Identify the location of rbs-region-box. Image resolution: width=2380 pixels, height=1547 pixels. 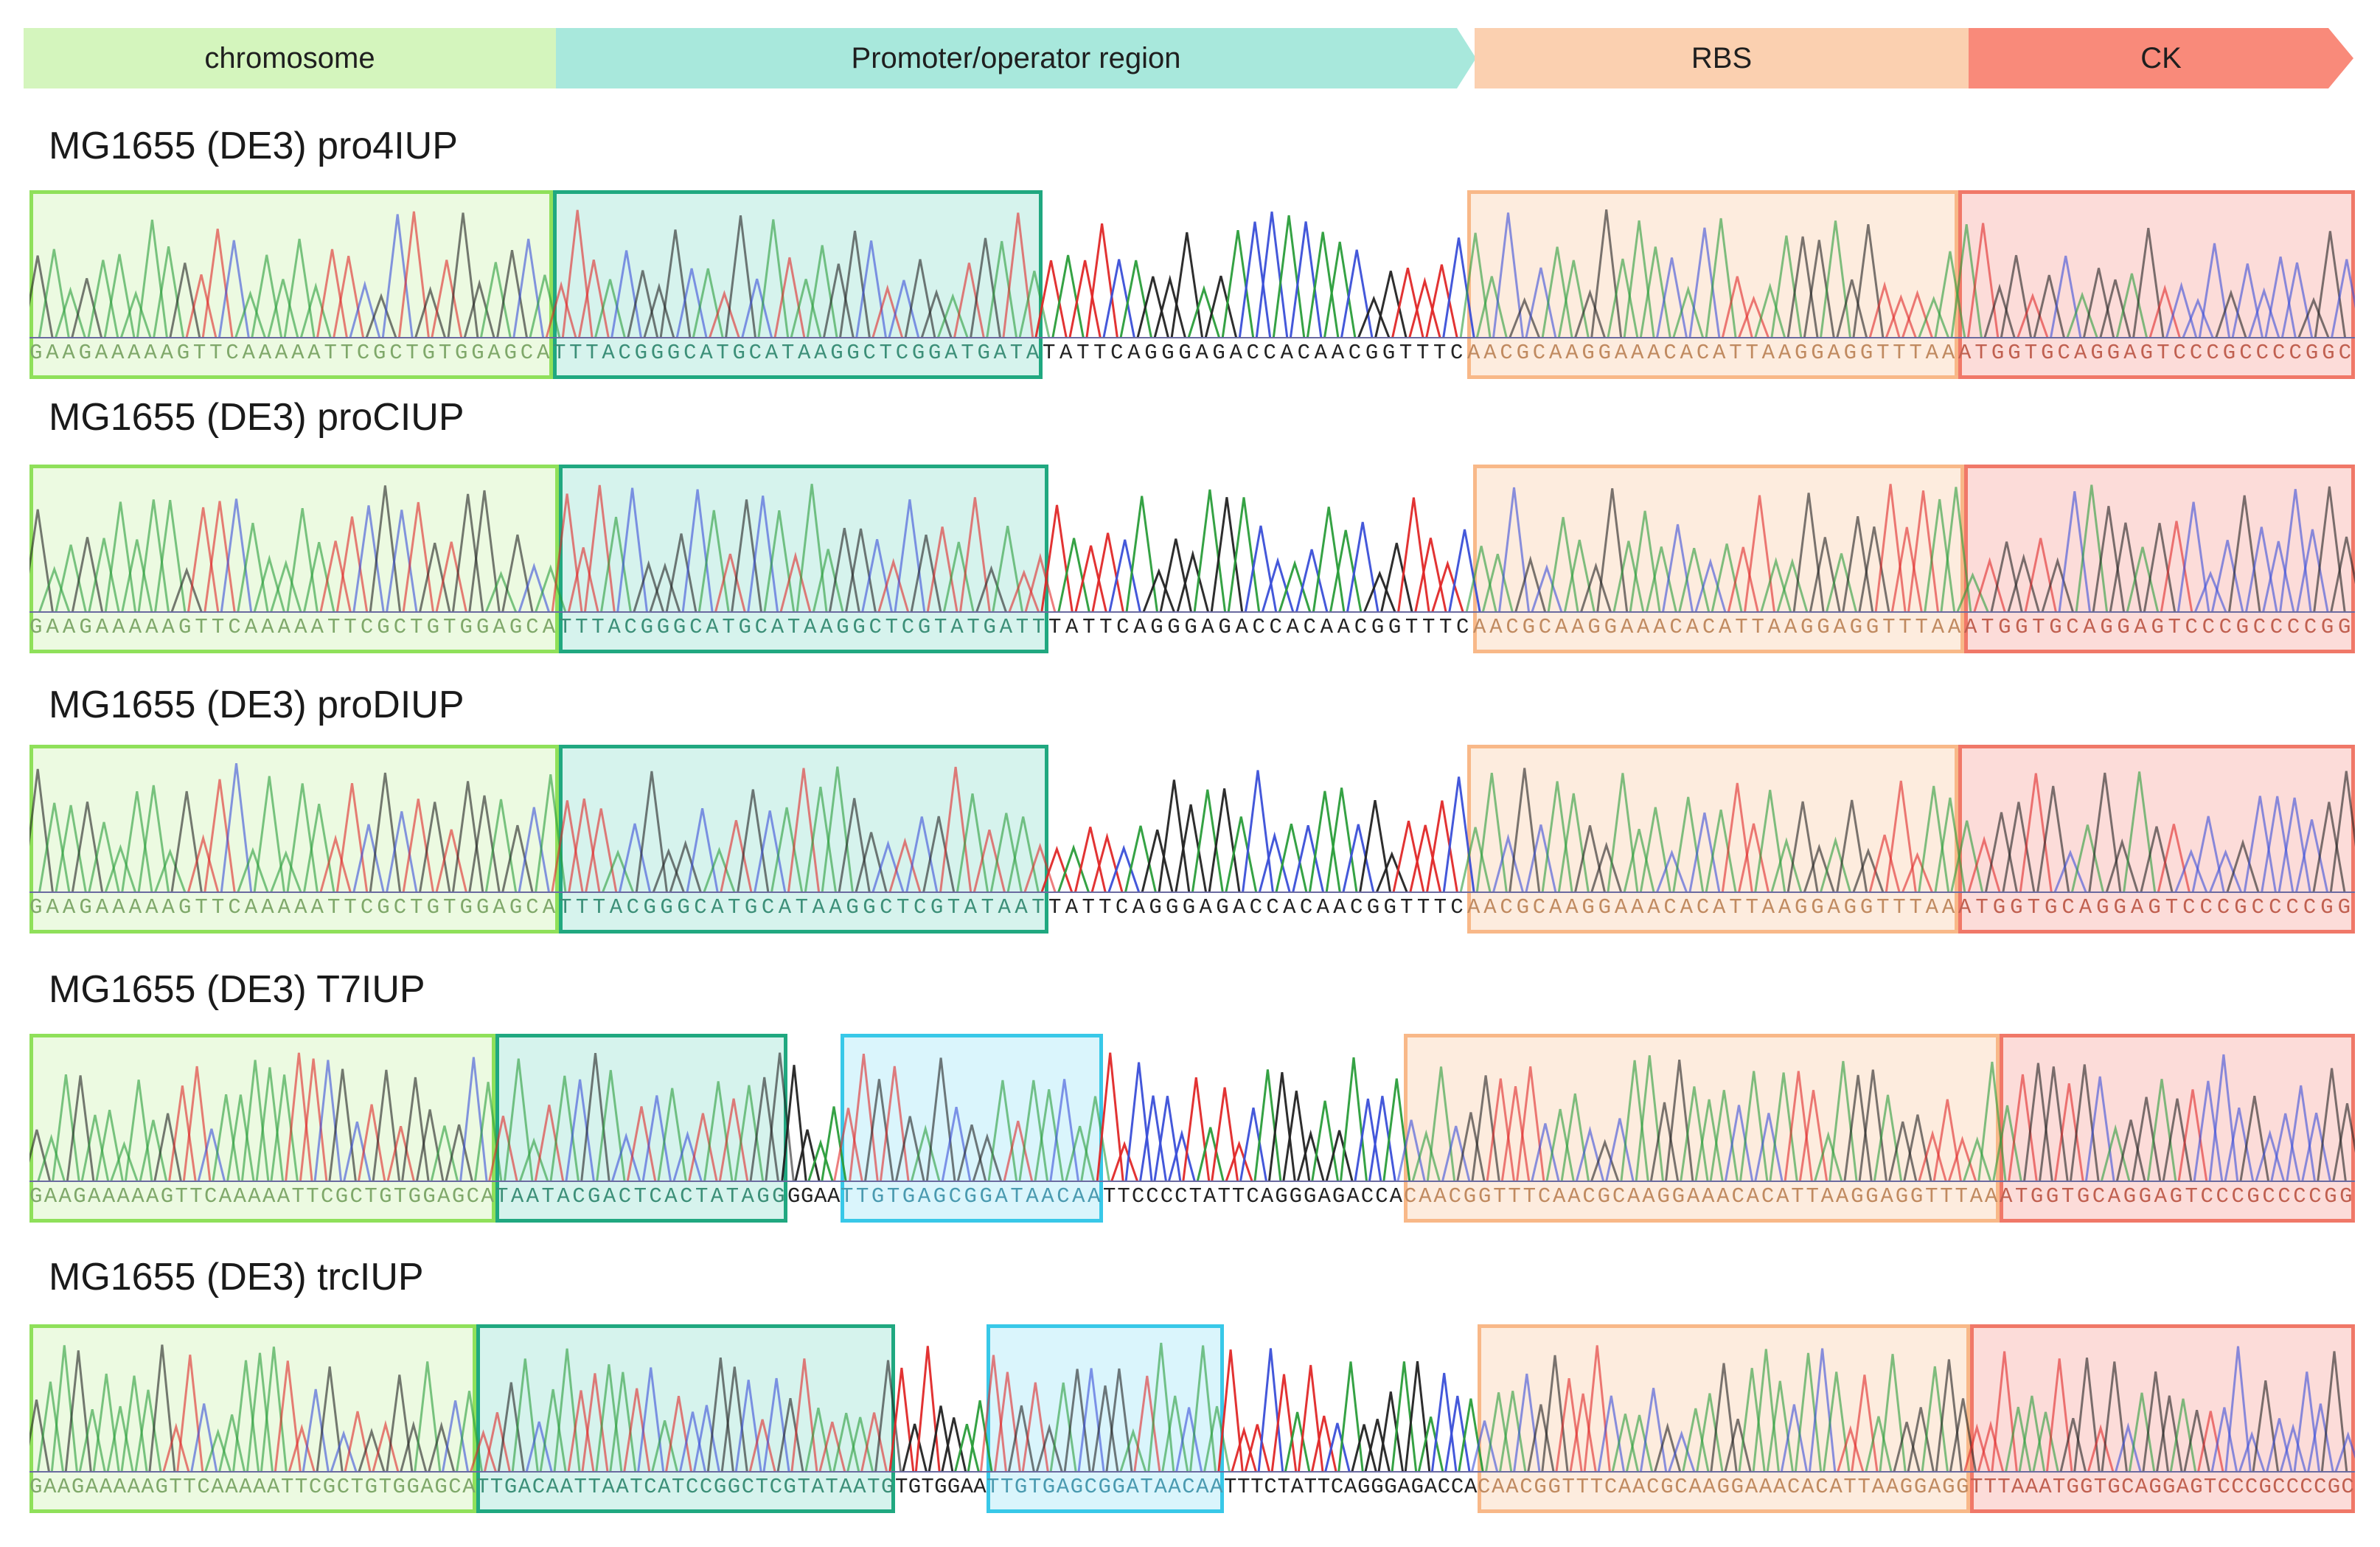
(1712, 840).